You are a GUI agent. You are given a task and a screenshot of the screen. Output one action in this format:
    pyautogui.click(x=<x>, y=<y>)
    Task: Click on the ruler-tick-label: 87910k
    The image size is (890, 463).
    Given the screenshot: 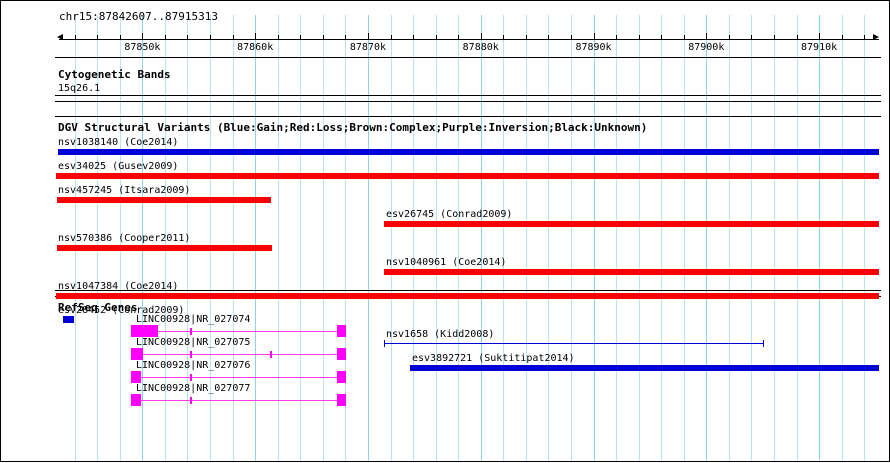 What is the action you would take?
    pyautogui.click(x=819, y=47)
    